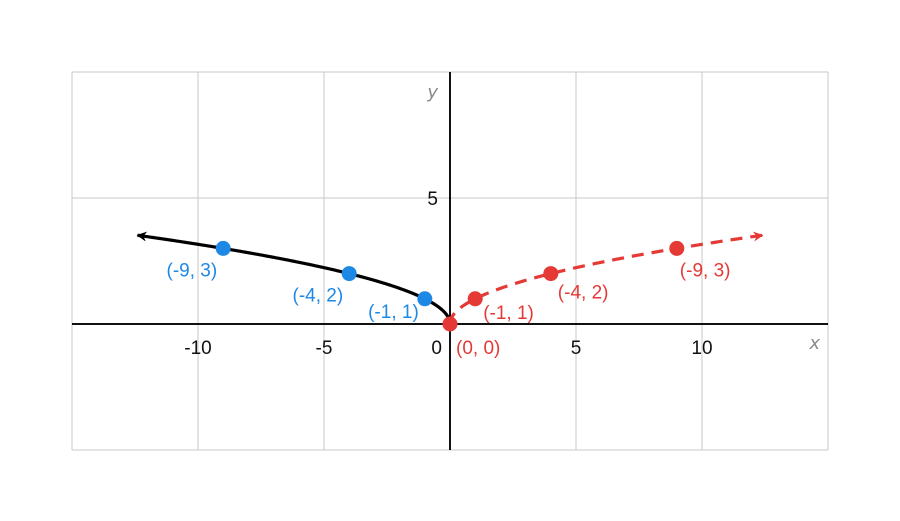 This screenshot has height=521, width=900. What do you see at coordinates (701, 348) in the screenshot?
I see `x-tick-label: 10` at bounding box center [701, 348].